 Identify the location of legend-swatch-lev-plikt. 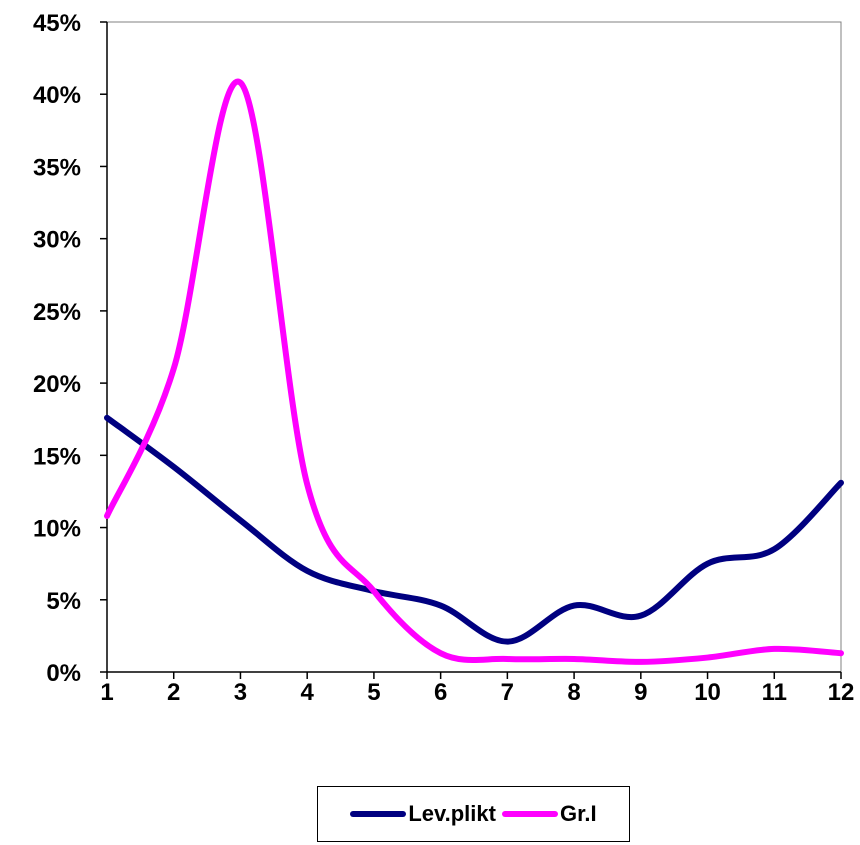
(378, 814).